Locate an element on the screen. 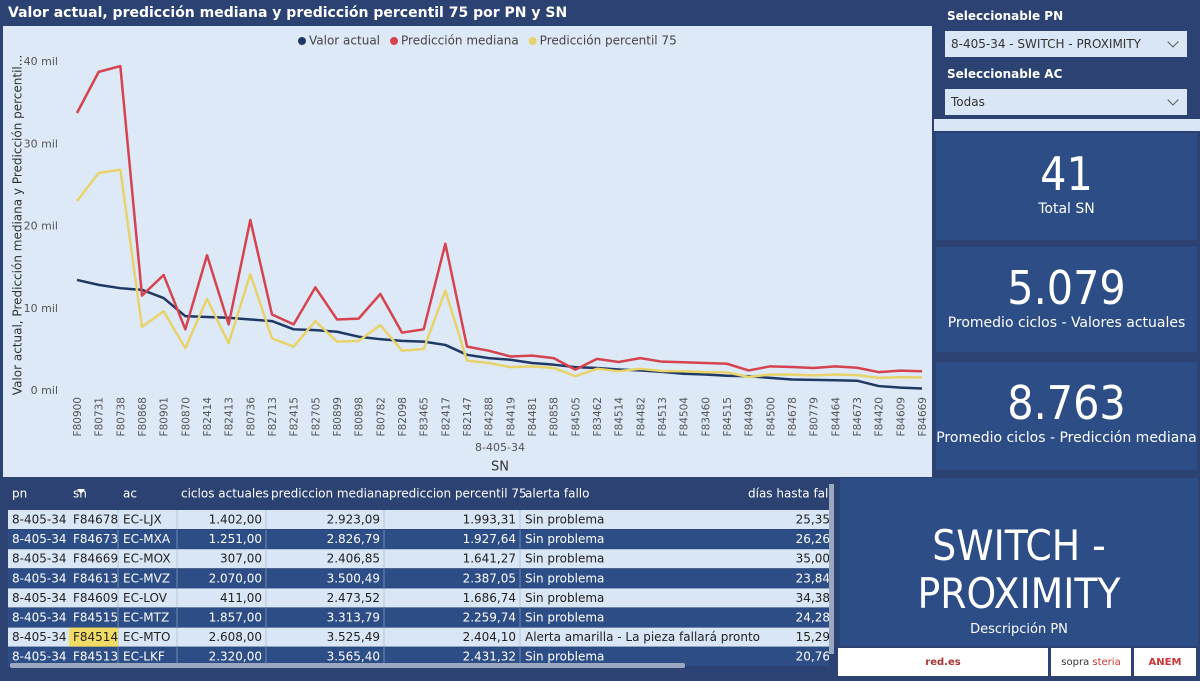 The image size is (1200, 681). x-tick-label: F84513 is located at coordinates (663, 416).